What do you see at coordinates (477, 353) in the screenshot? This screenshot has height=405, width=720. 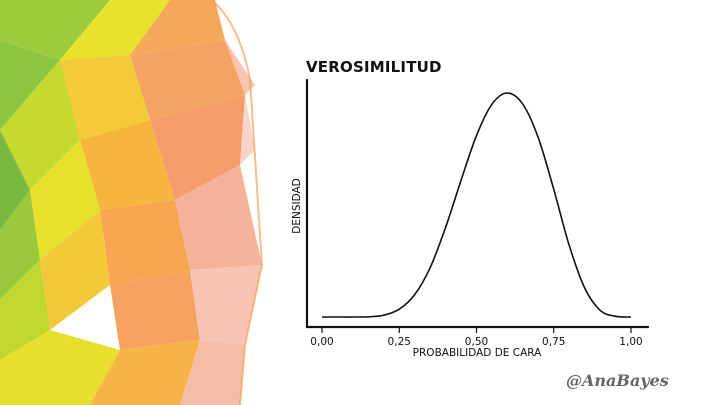 I see `x-axis-label: PROBABILIDAD DE CARA` at bounding box center [477, 353].